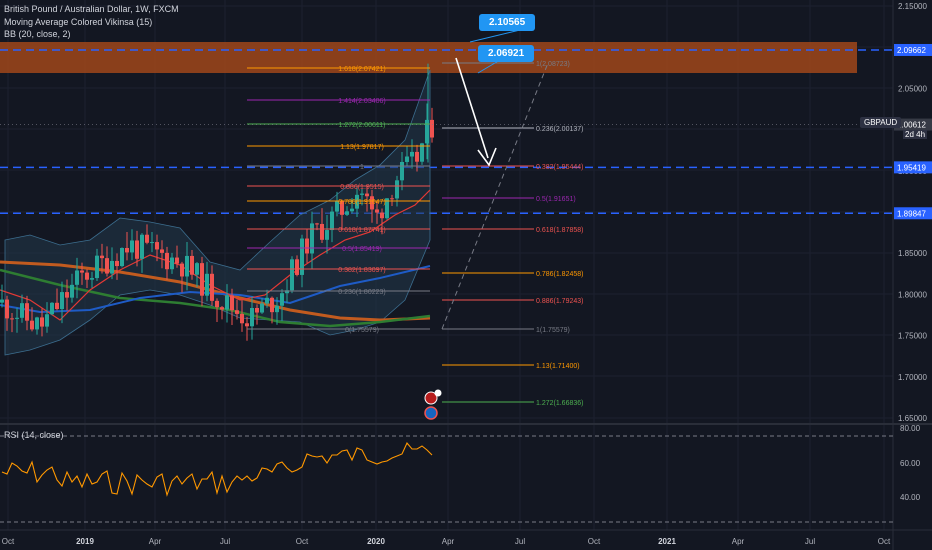 Image resolution: width=932 pixels, height=550 pixels. Describe the element at coordinates (215, 289) in the screenshot. I see `ma-blue` at that location.